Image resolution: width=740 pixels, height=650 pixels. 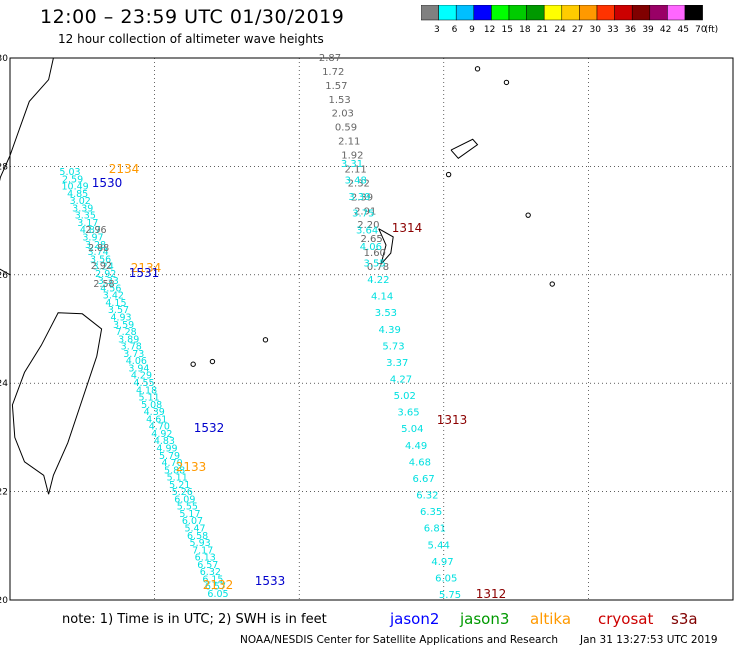 I want to click on west-track-value: 4.92, so click(x=161, y=434).